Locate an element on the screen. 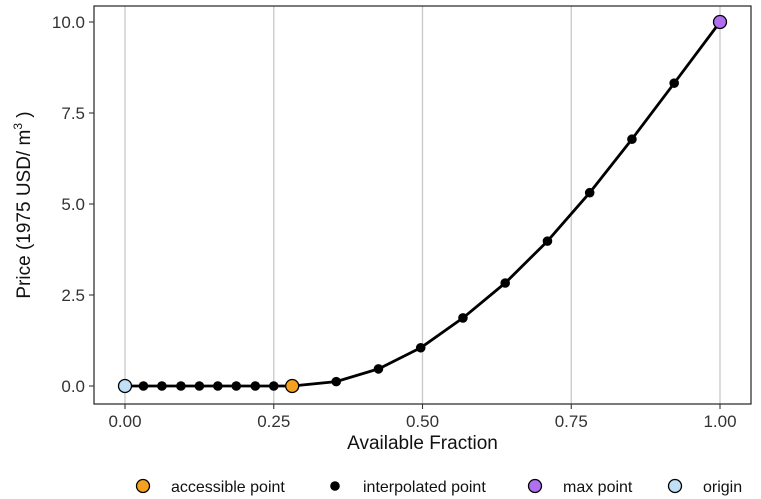 This screenshot has width=761, height=499. x-axis-title: Available Fraction is located at coordinates (422, 443).